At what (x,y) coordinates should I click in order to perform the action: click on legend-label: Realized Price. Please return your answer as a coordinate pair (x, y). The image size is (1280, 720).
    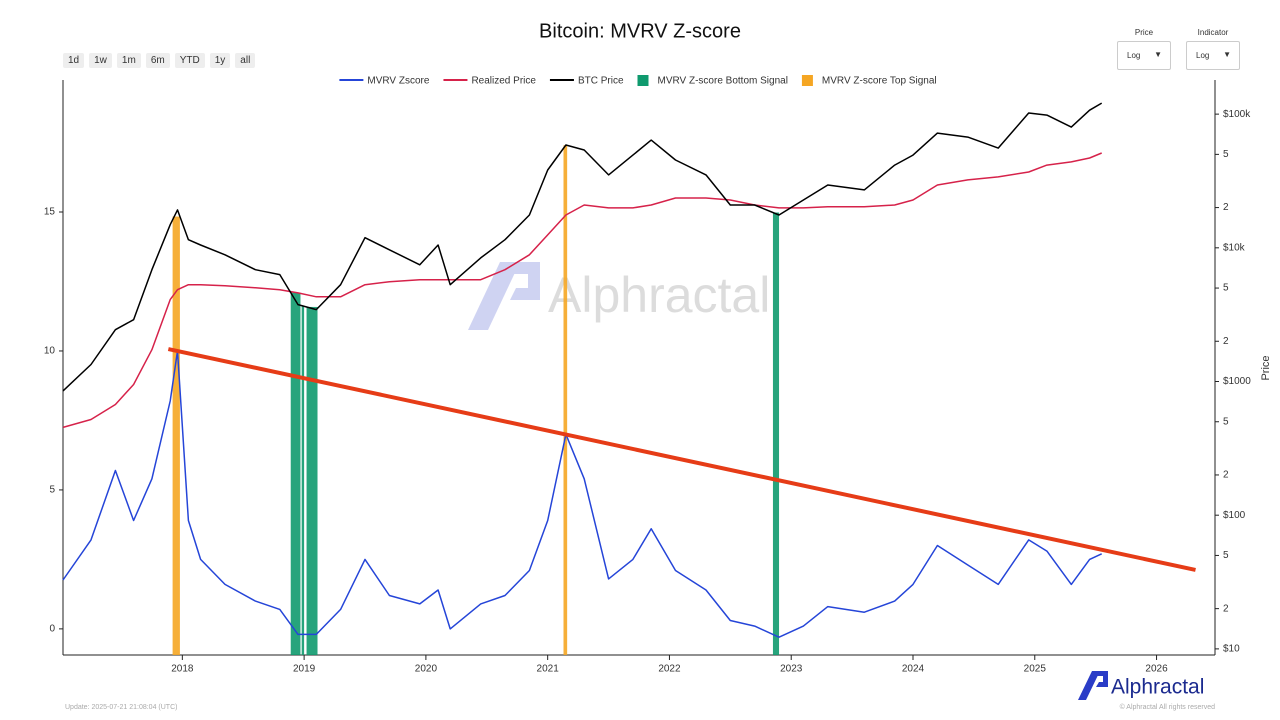
    Looking at the image, I should click on (503, 81).